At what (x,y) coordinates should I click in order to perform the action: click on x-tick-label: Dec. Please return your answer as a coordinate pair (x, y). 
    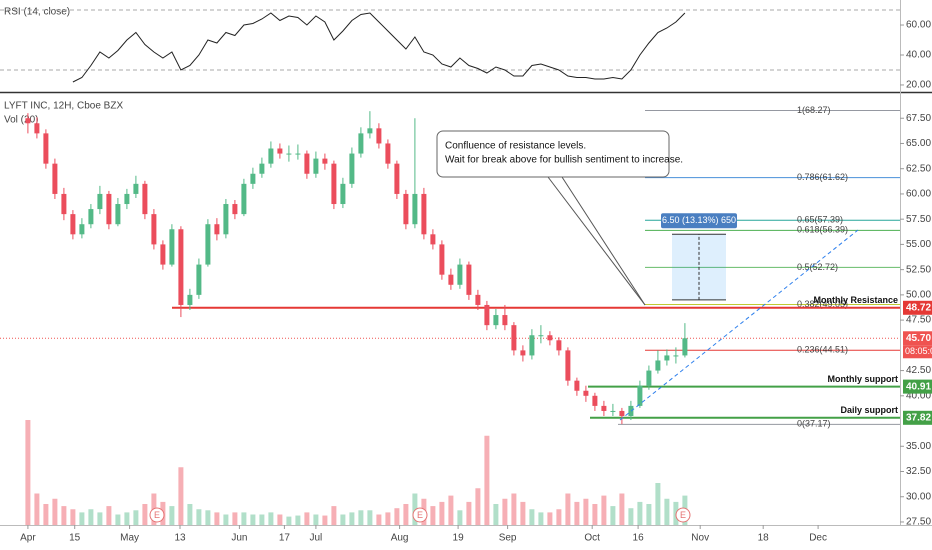
    Looking at the image, I should click on (818, 538).